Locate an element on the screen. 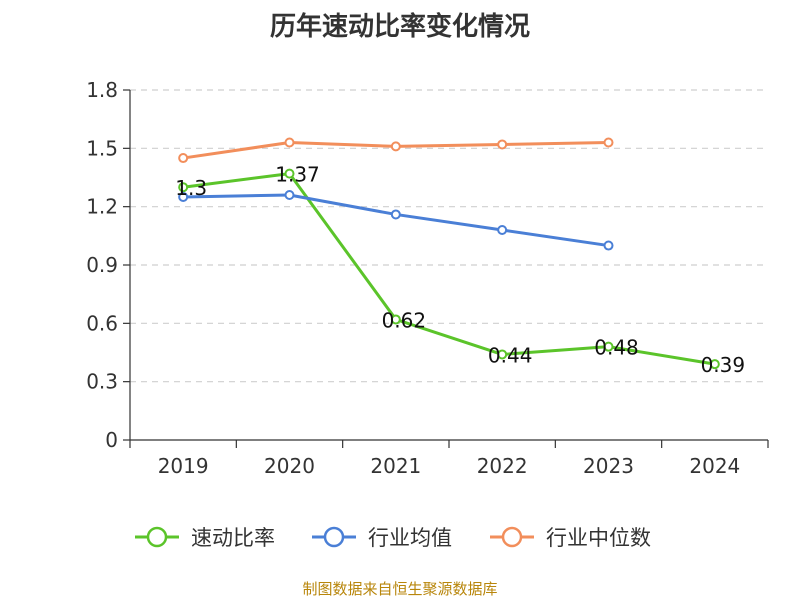  data-label: 1.37 is located at coordinates (297, 175).